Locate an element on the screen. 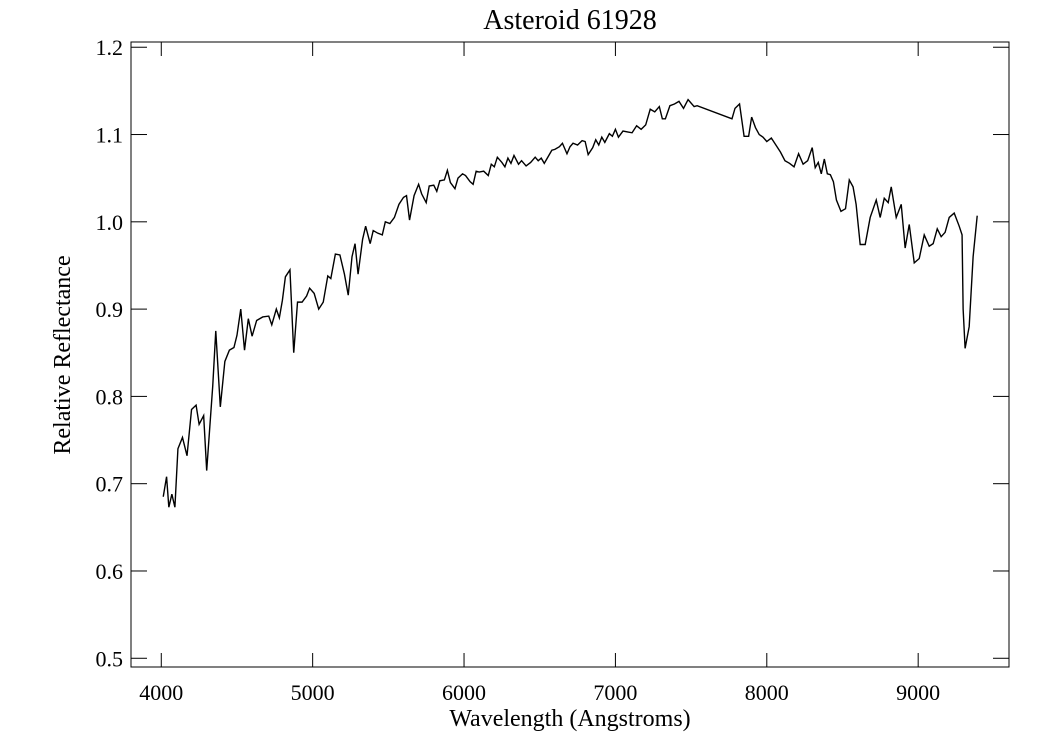 The height and width of the screenshot is (750, 1050). y-tick-label: 0.6 is located at coordinates (110, 571).